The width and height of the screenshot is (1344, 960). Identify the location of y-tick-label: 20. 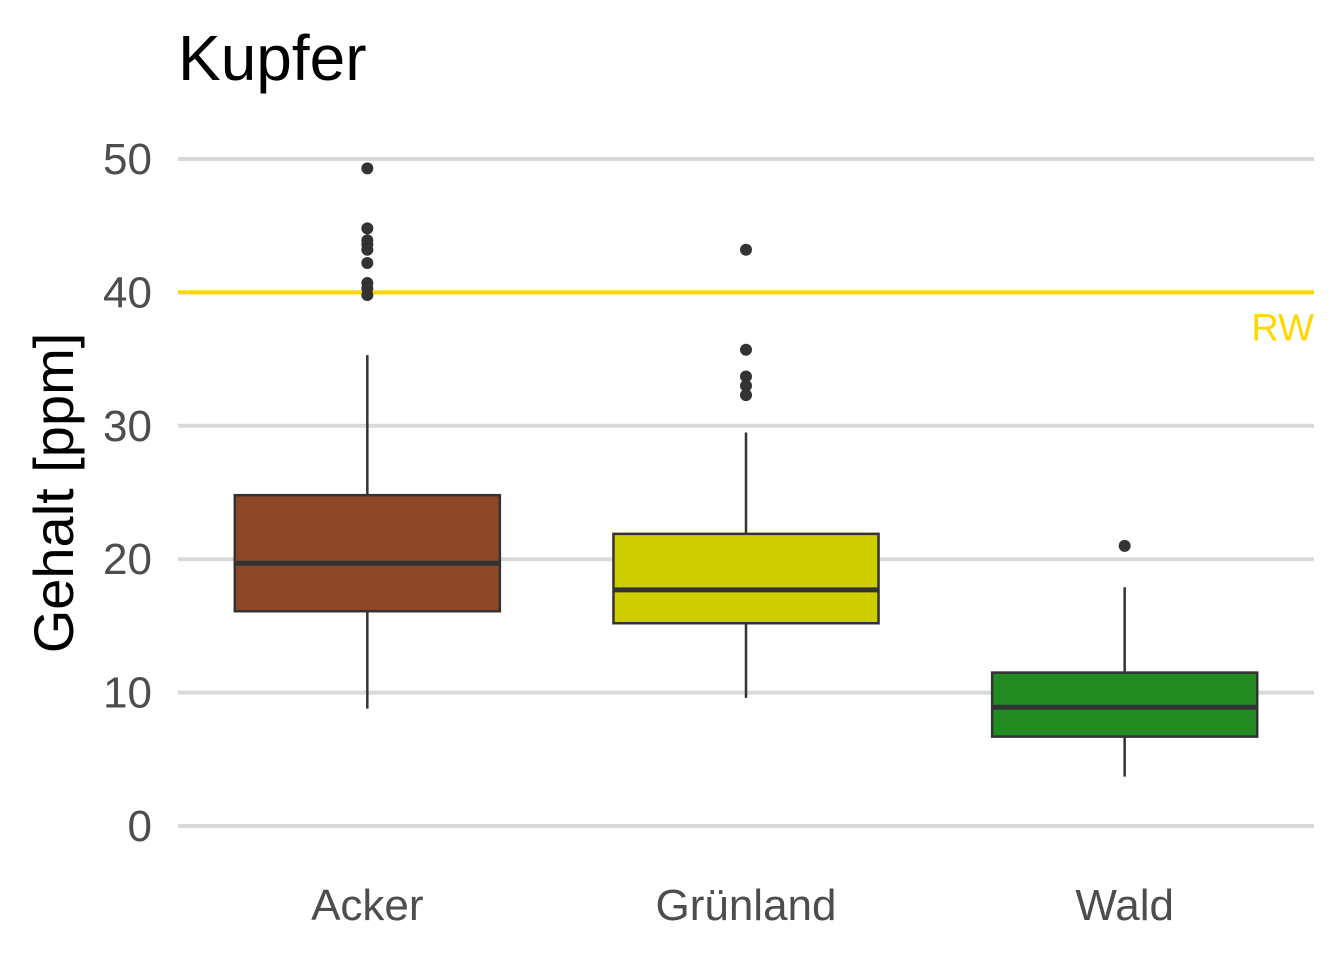
(127, 559).